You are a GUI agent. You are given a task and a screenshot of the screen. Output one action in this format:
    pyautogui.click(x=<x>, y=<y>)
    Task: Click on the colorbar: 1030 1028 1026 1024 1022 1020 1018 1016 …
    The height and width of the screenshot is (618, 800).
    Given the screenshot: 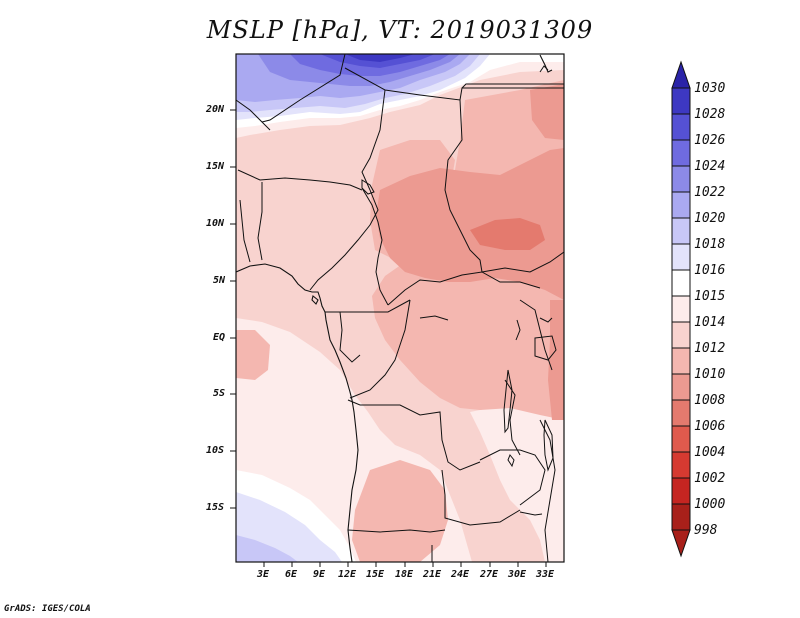 What is the action you would take?
    pyautogui.click(x=698, y=309)
    